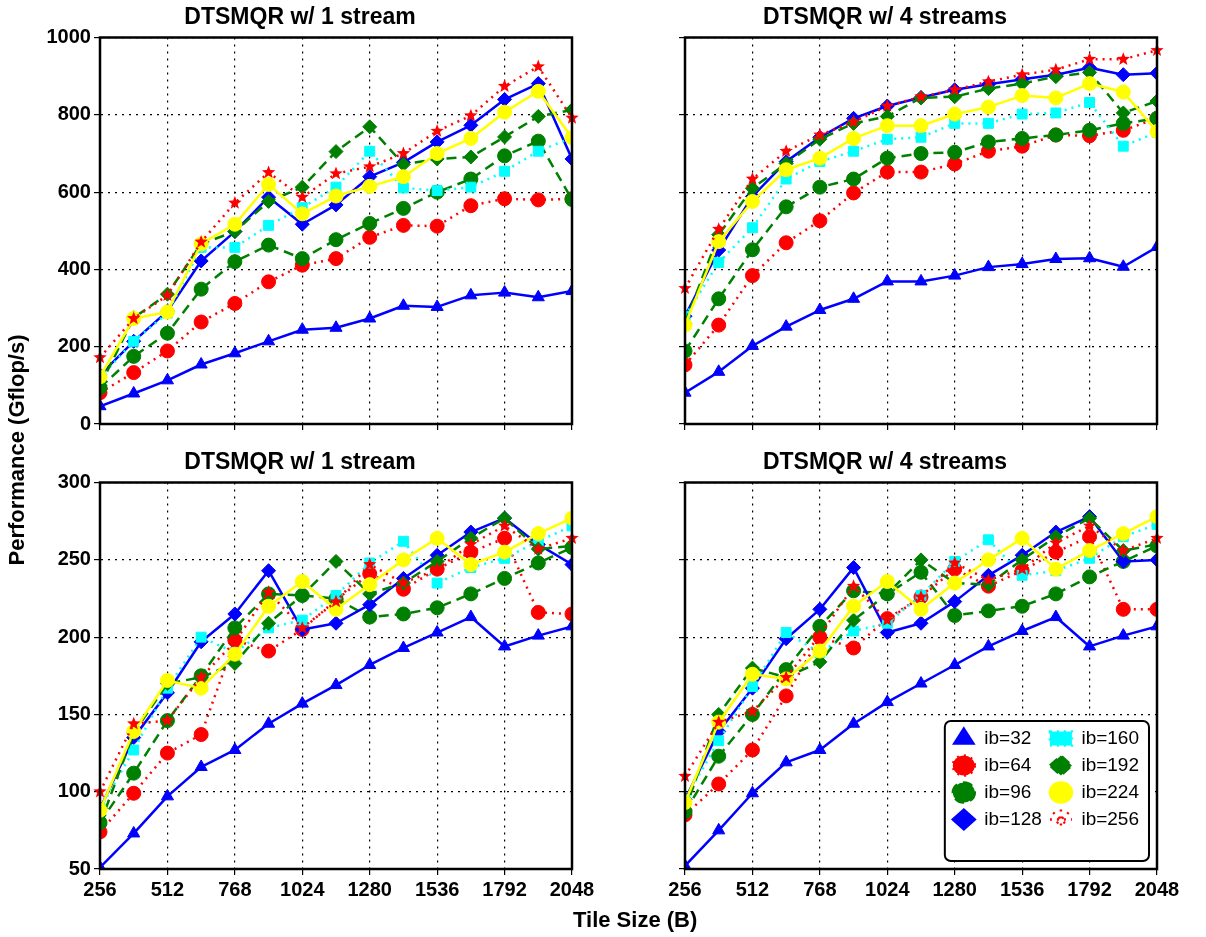 The height and width of the screenshot is (937, 1206). What do you see at coordinates (1008, 791) in the screenshot?
I see `legend-label: ib=96` at bounding box center [1008, 791].